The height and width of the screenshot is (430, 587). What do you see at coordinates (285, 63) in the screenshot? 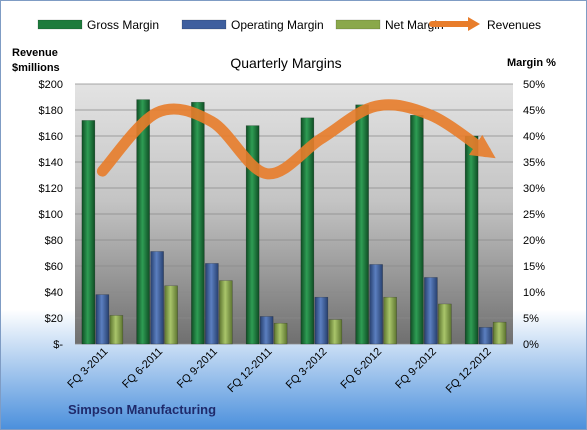
I see `chart-title: Quarterly Margins` at bounding box center [285, 63].